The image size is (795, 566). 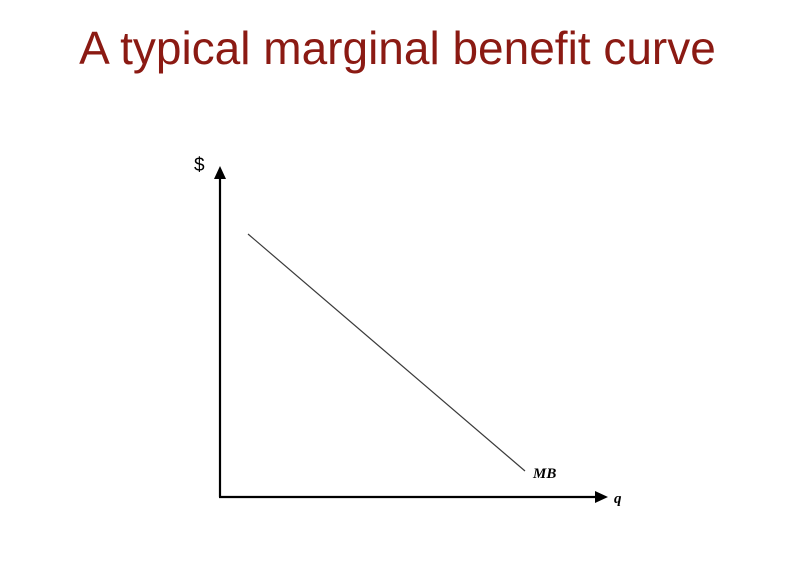 What do you see at coordinates (386, 352) in the screenshot?
I see `mb-curve` at bounding box center [386, 352].